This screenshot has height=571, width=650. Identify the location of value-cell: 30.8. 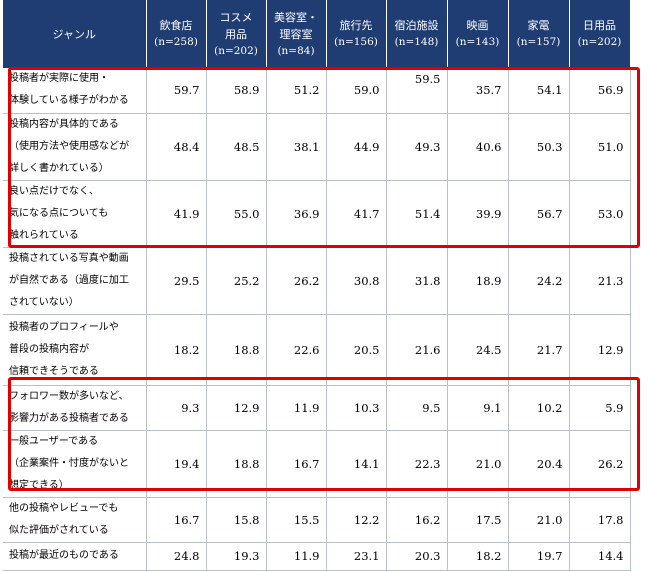
(356, 281).